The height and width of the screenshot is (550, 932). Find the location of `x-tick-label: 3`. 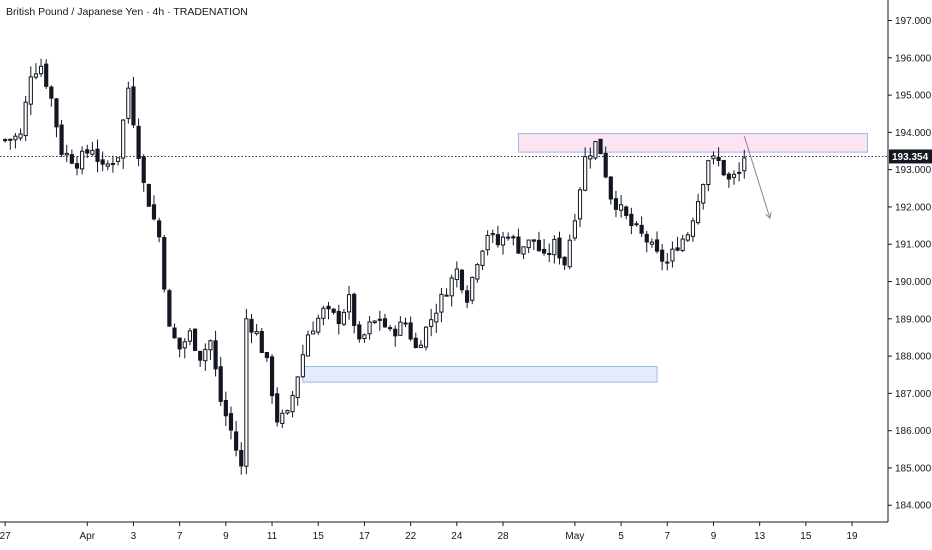

x-tick-label: 3 is located at coordinates (134, 536).